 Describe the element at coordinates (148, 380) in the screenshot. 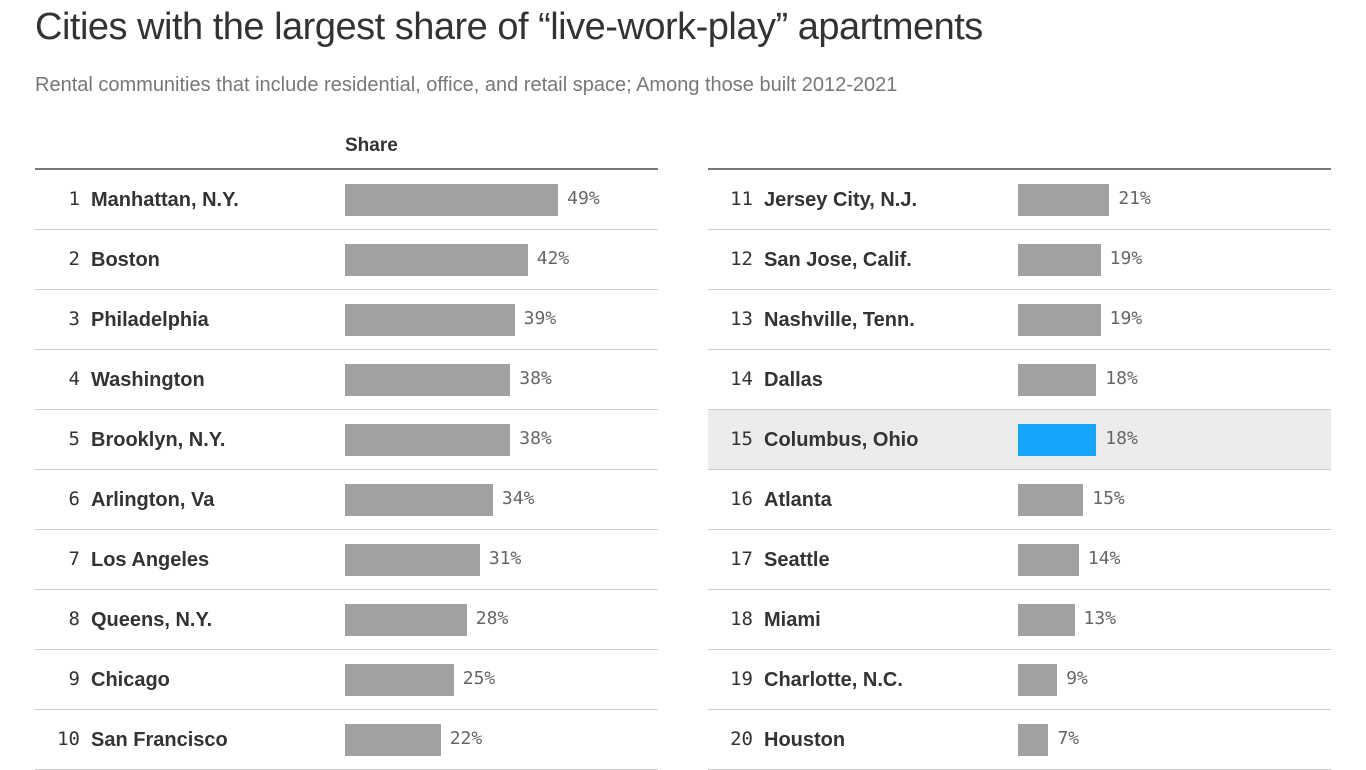

I see `row-name: Washington` at that location.